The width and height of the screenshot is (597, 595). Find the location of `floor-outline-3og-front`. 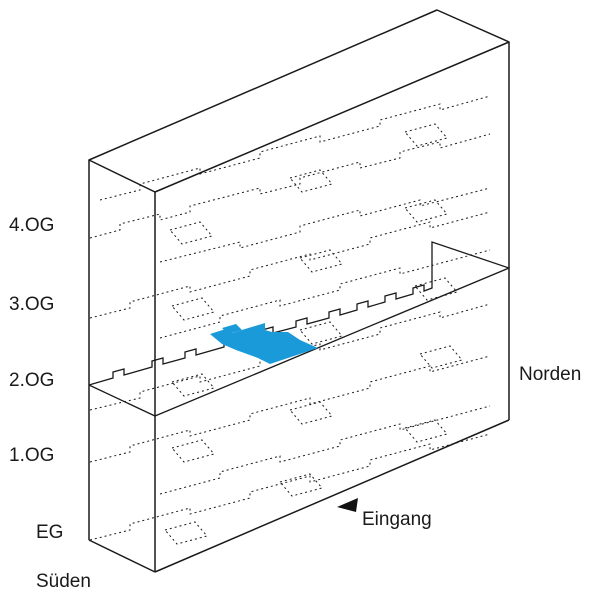

floor-outline-3og-front is located at coordinates (290, 265).